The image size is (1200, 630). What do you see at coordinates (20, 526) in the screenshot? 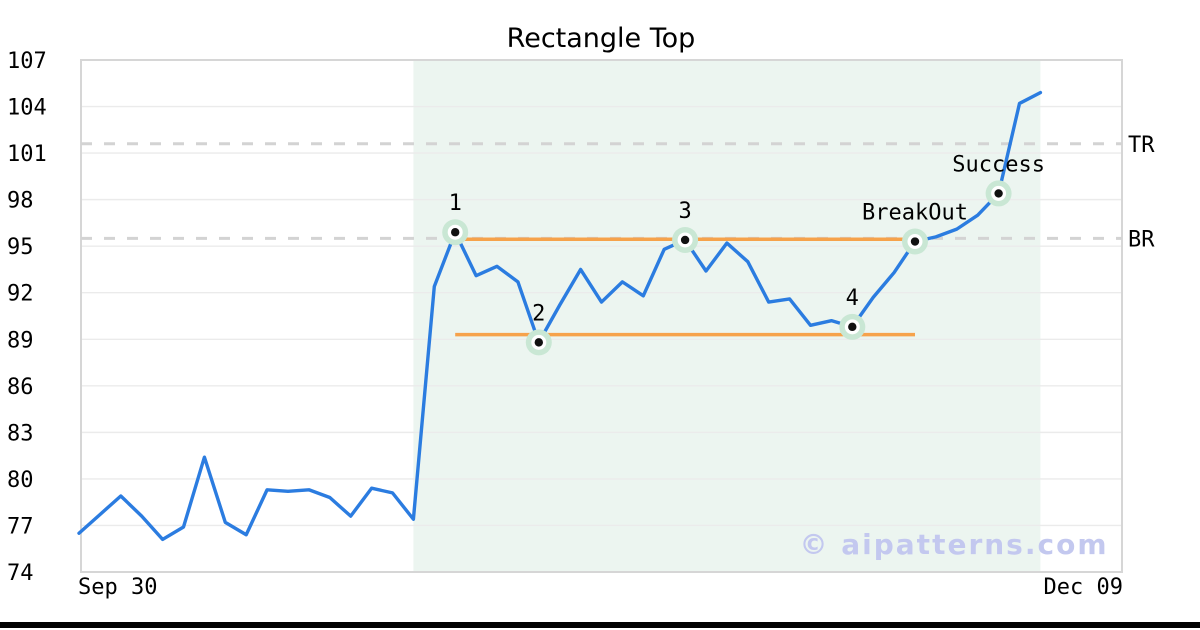
I see `y-tick-label: 77` at bounding box center [20, 526].